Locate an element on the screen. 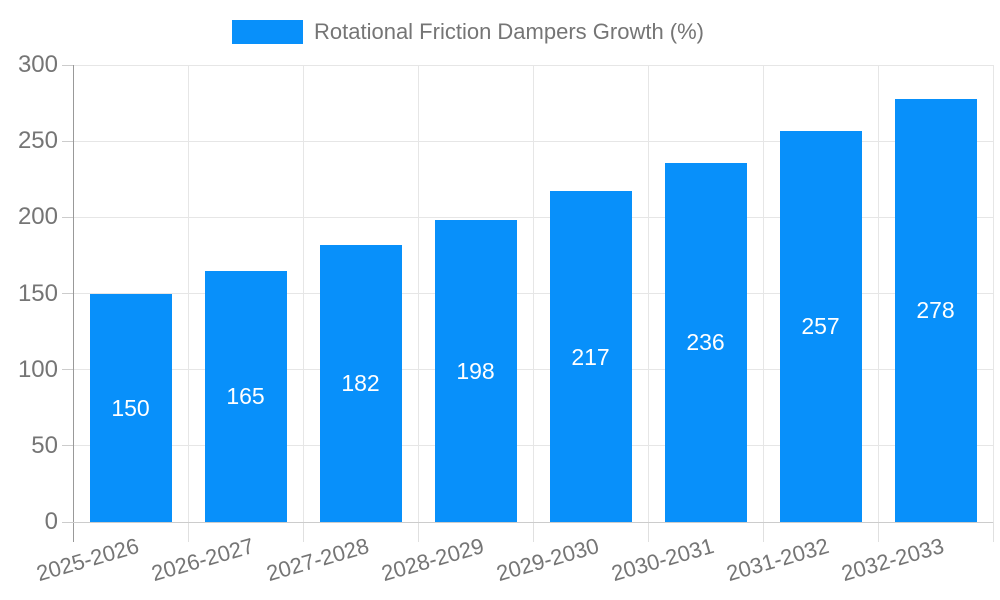 This screenshot has width=1000, height=600. bar-value-label: 198 is located at coordinates (475, 371).